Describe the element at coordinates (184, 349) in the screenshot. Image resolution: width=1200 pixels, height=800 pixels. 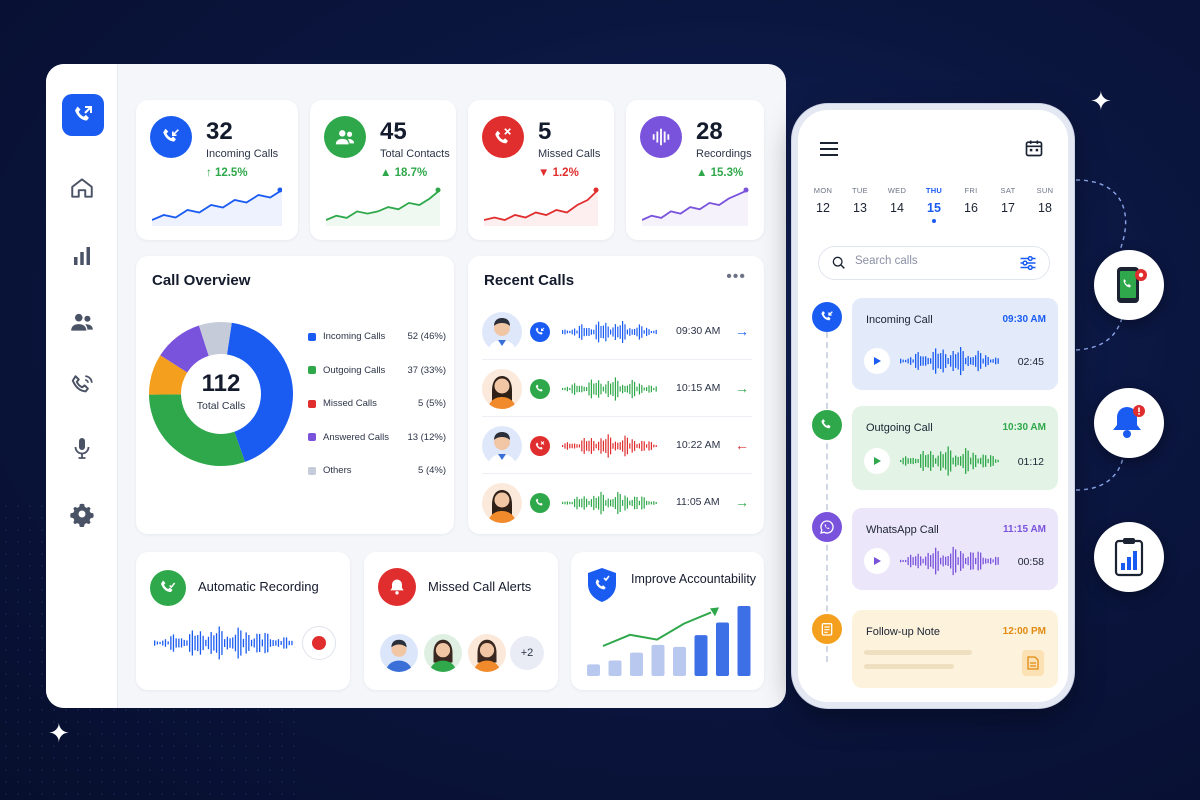
I see `donut-slice` at that location.